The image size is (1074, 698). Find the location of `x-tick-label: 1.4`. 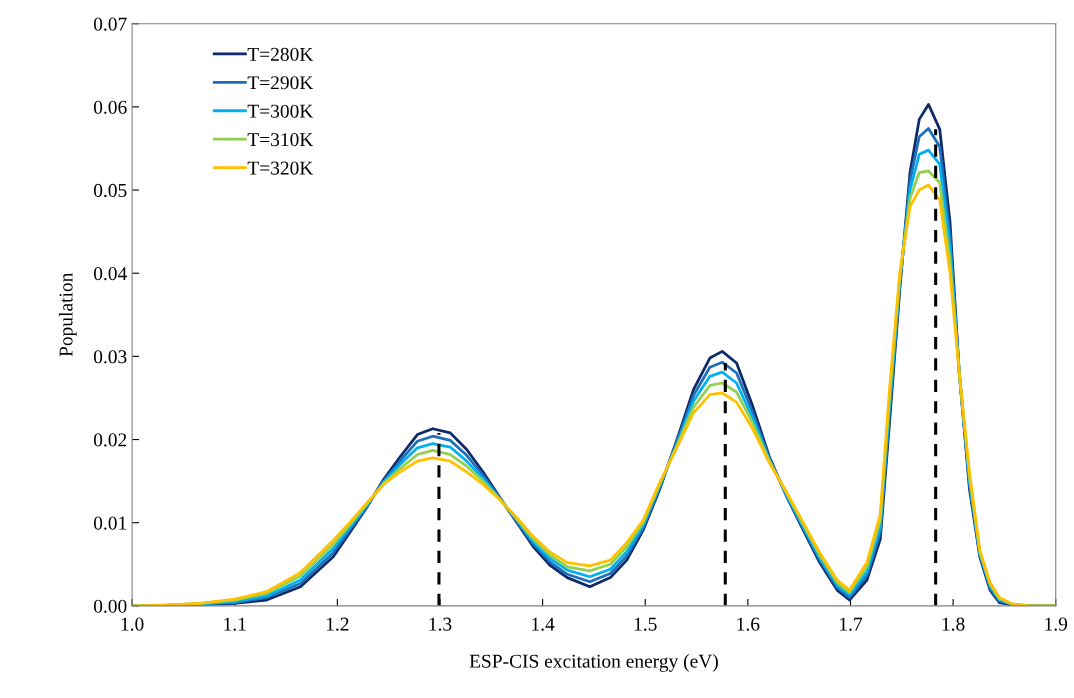

x-tick-label: 1.4 is located at coordinates (543, 624).